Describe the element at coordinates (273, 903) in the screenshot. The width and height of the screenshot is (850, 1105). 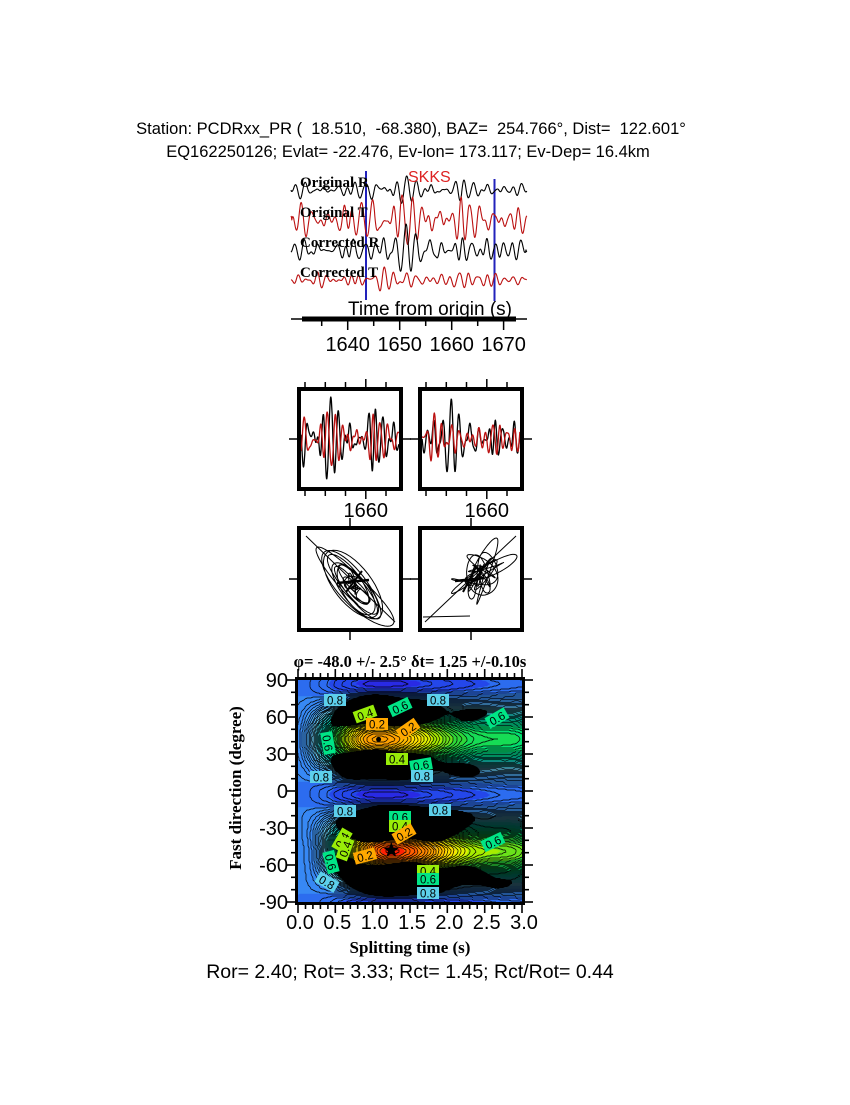
I see `svg-text: -90` at that location.